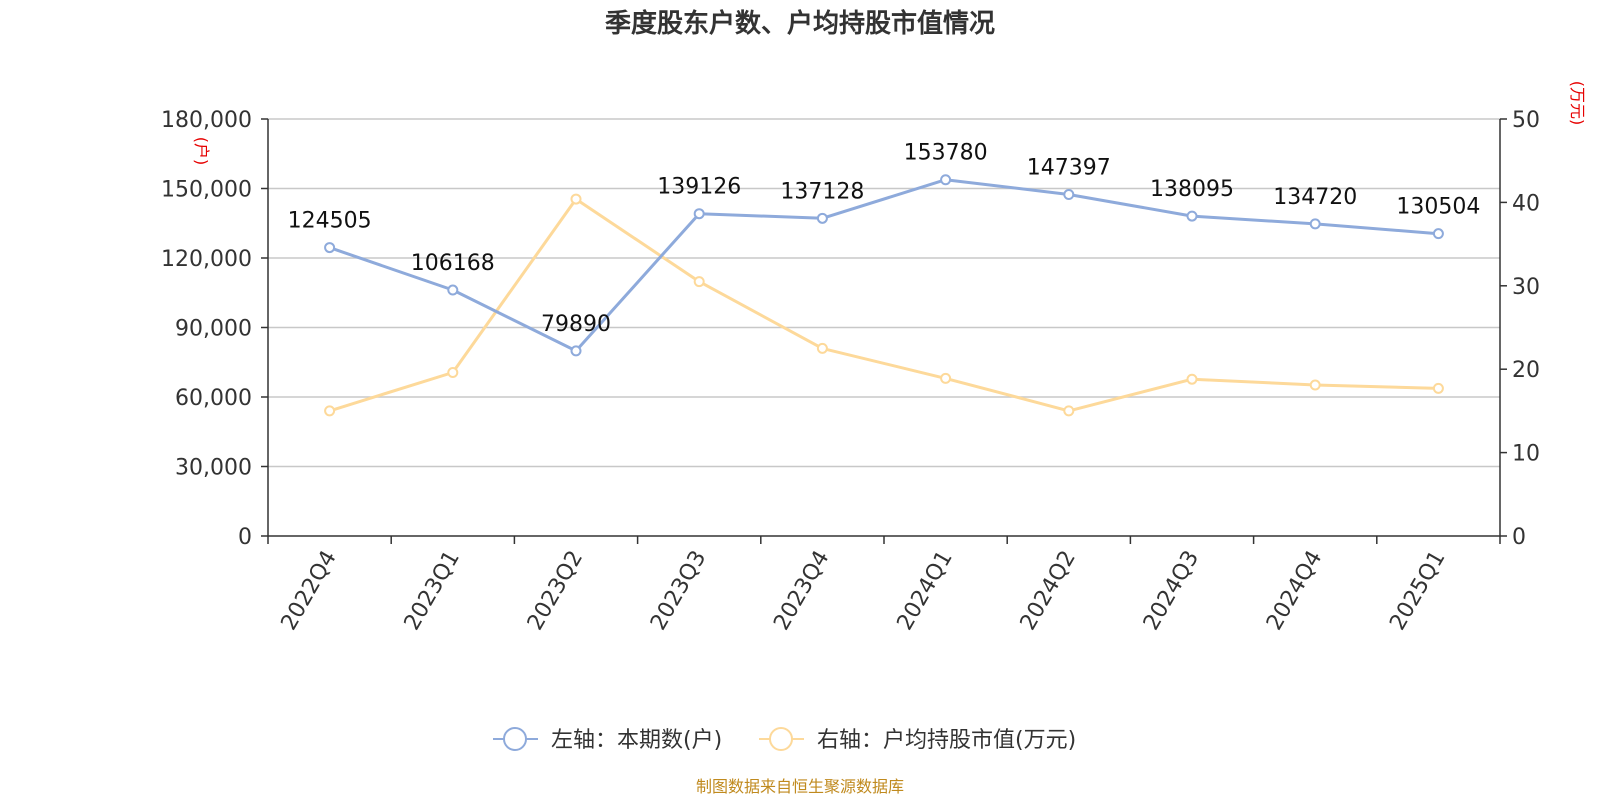  I want to click on left-tick-label: 60,000, so click(213, 398).